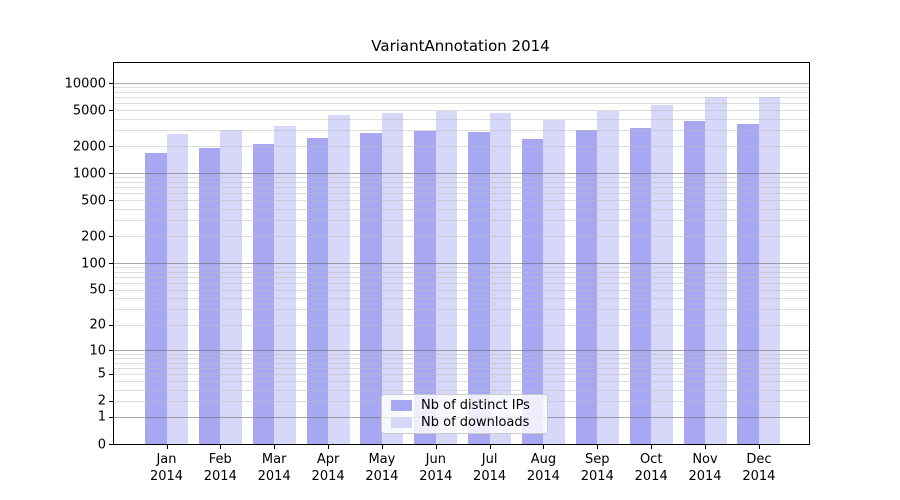  Describe the element at coordinates (382, 468) in the screenshot. I see `x-axis-label-may-2014: May 2014` at that location.